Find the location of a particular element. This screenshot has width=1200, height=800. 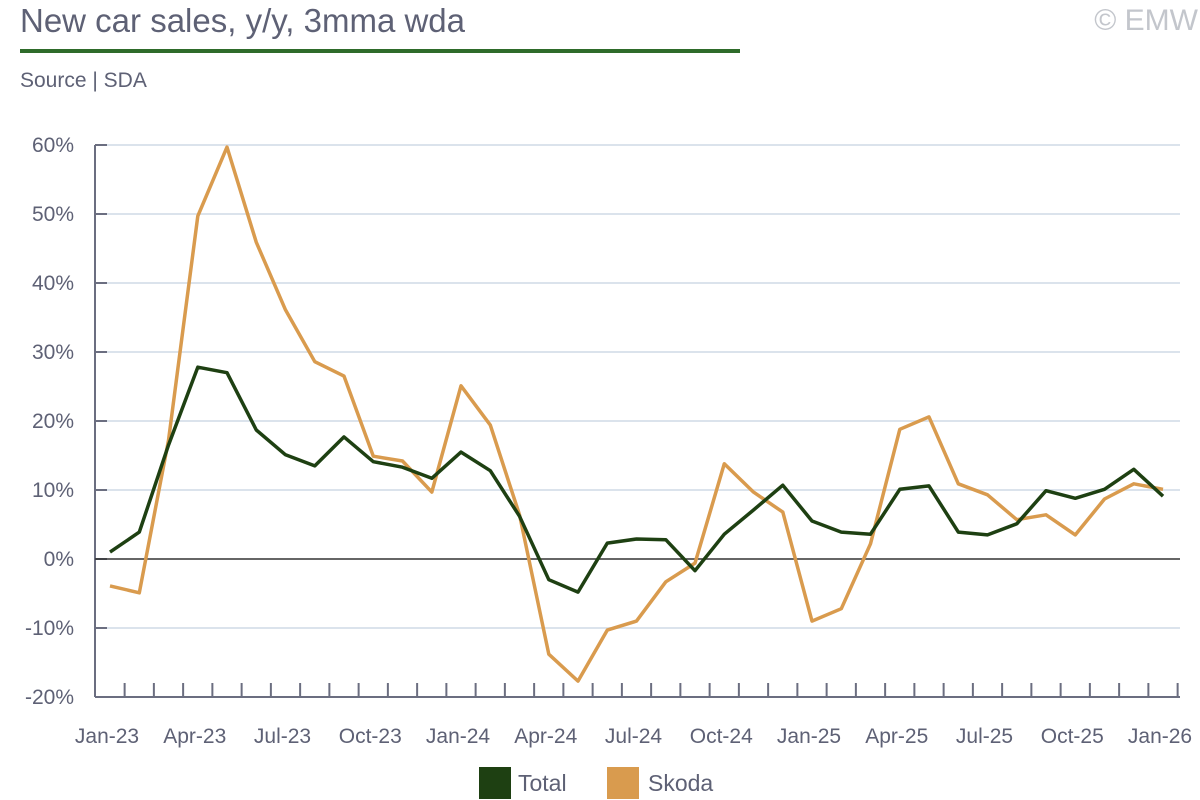

y-tick-label: -20% is located at coordinates (49, 697).